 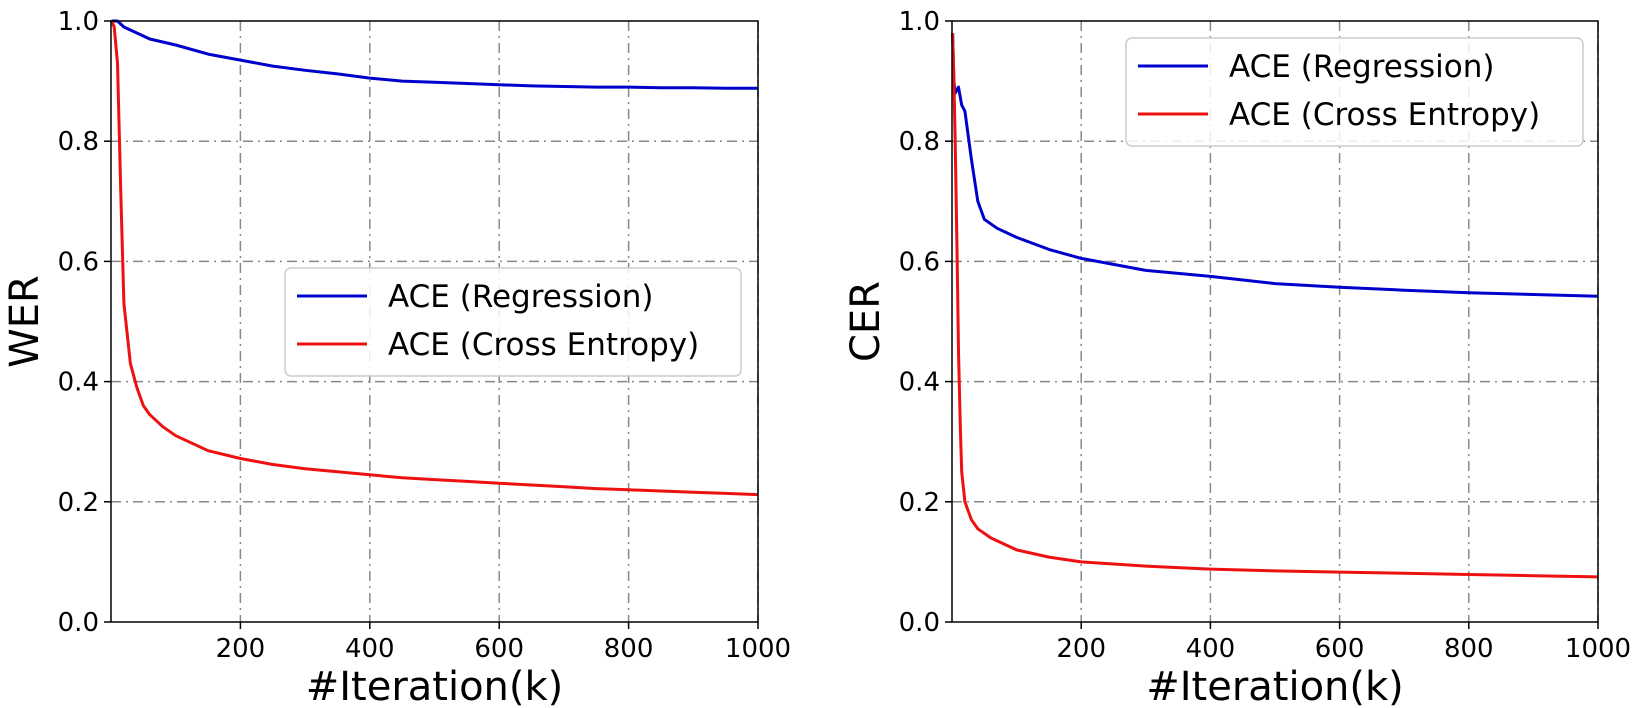 I want to click on y-axis-label: WER, so click(x=25, y=321).